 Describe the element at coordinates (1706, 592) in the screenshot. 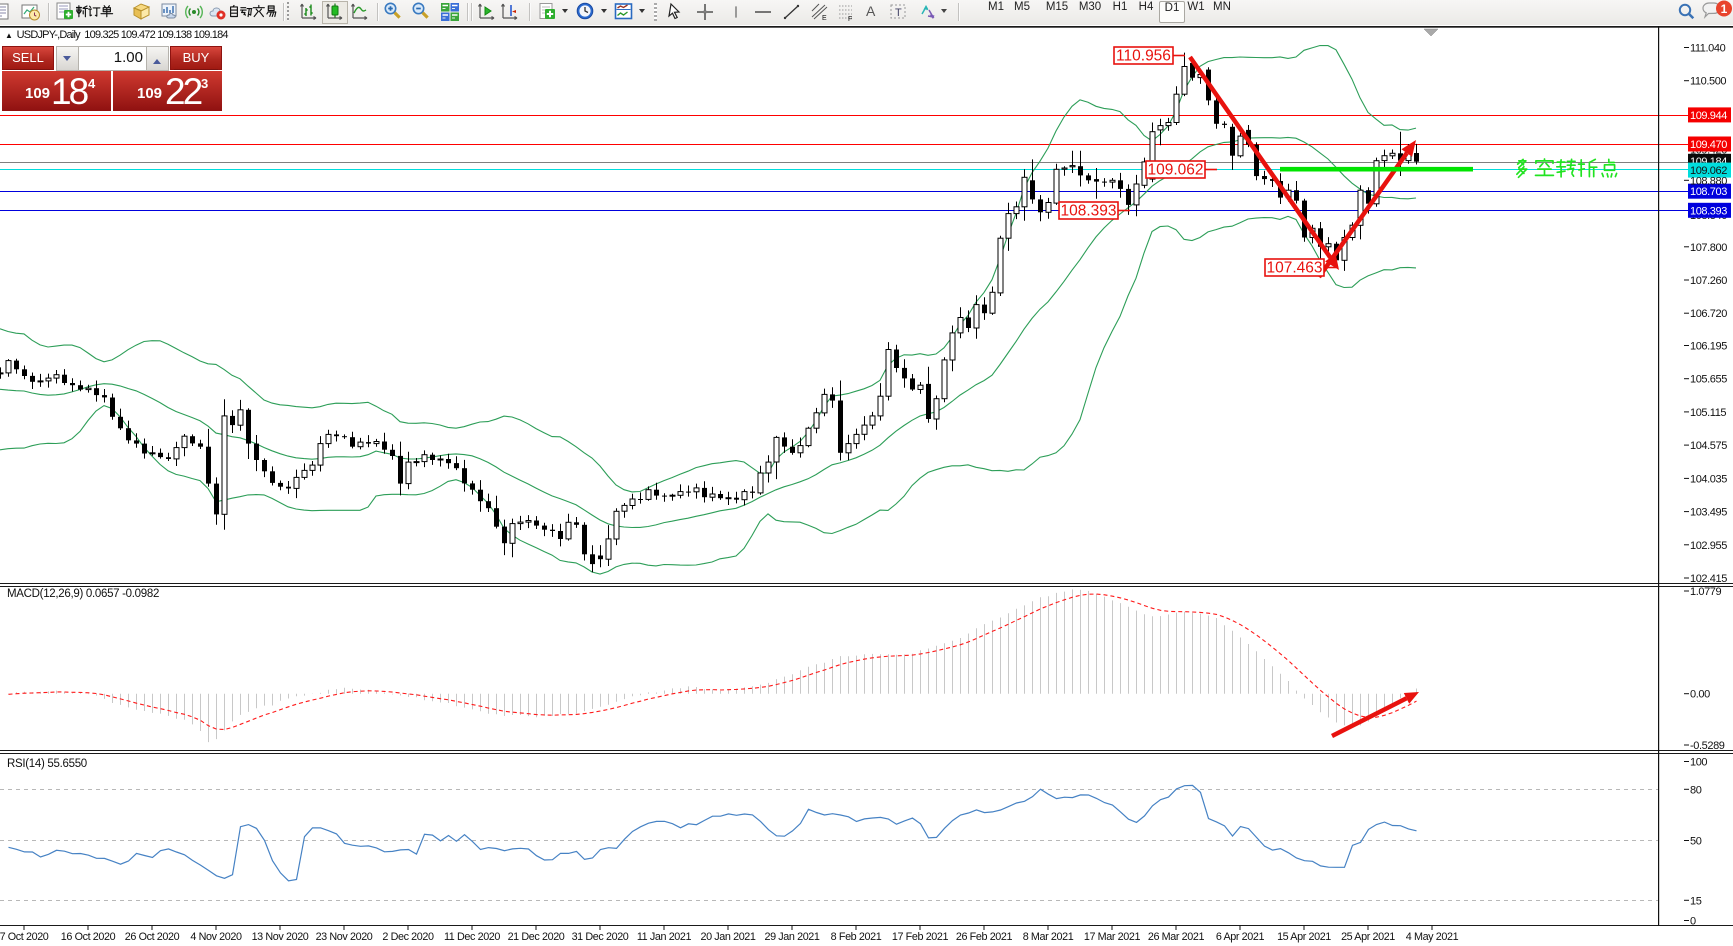

I see `svg-text: 1.0779` at that location.